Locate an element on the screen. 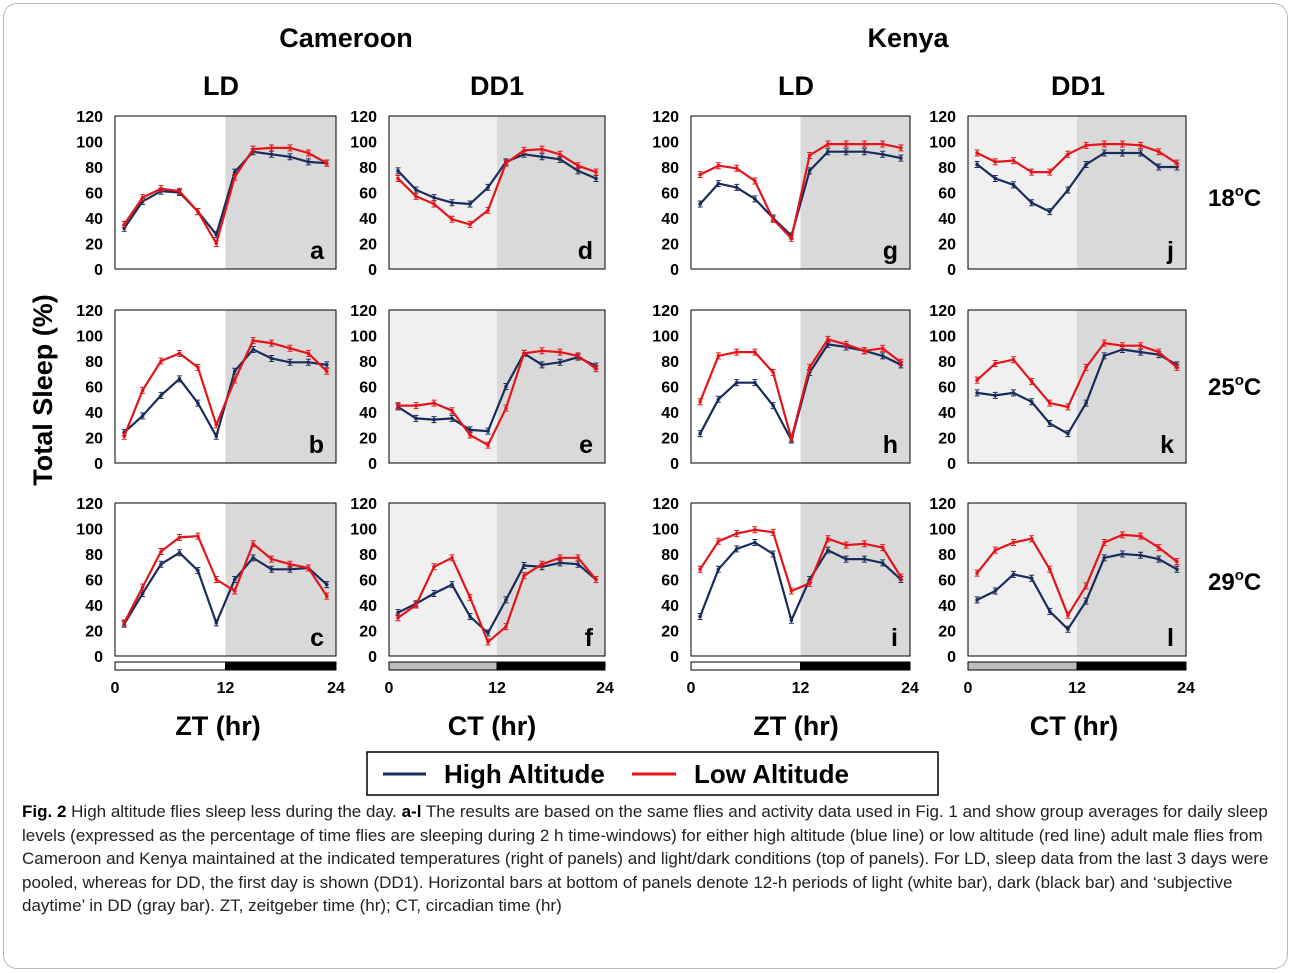 Image resolution: width=1292 pixels, height=973 pixels. x-axis-label-kenya-ld: ZT (hr) is located at coordinates (795, 726).